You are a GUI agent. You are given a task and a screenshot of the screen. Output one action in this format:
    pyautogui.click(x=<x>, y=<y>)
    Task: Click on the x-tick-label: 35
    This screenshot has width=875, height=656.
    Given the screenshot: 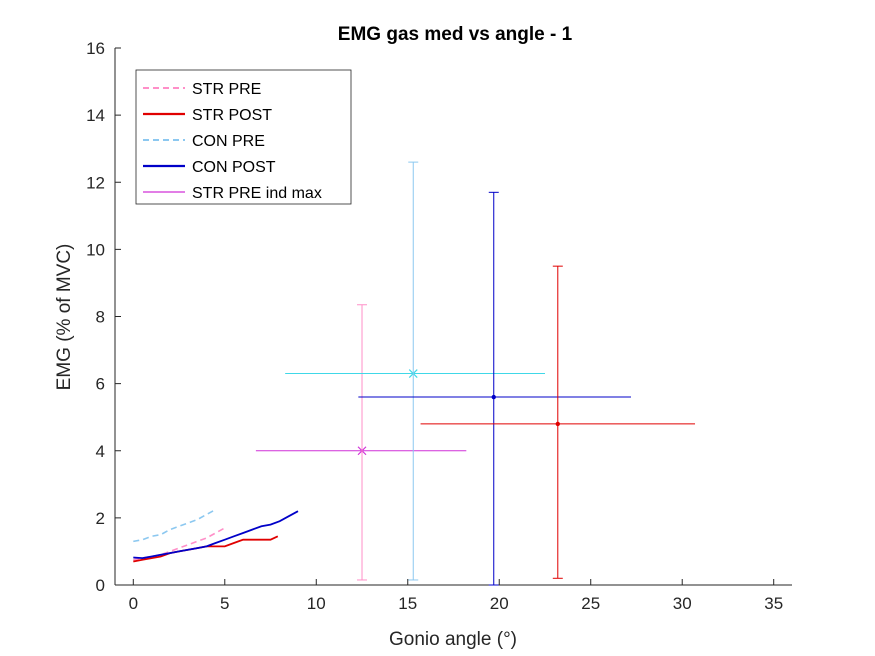 What is the action you would take?
    pyautogui.click(x=773, y=603)
    